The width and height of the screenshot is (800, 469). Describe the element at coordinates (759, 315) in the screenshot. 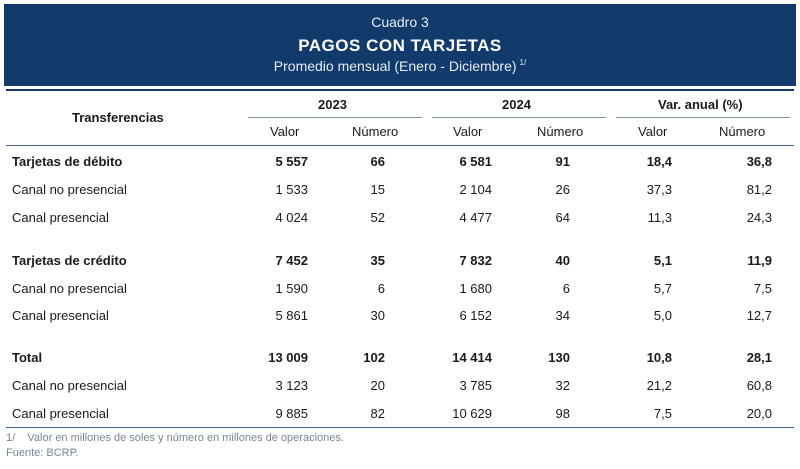

I see `cell-numero-var: 12,7` at that location.